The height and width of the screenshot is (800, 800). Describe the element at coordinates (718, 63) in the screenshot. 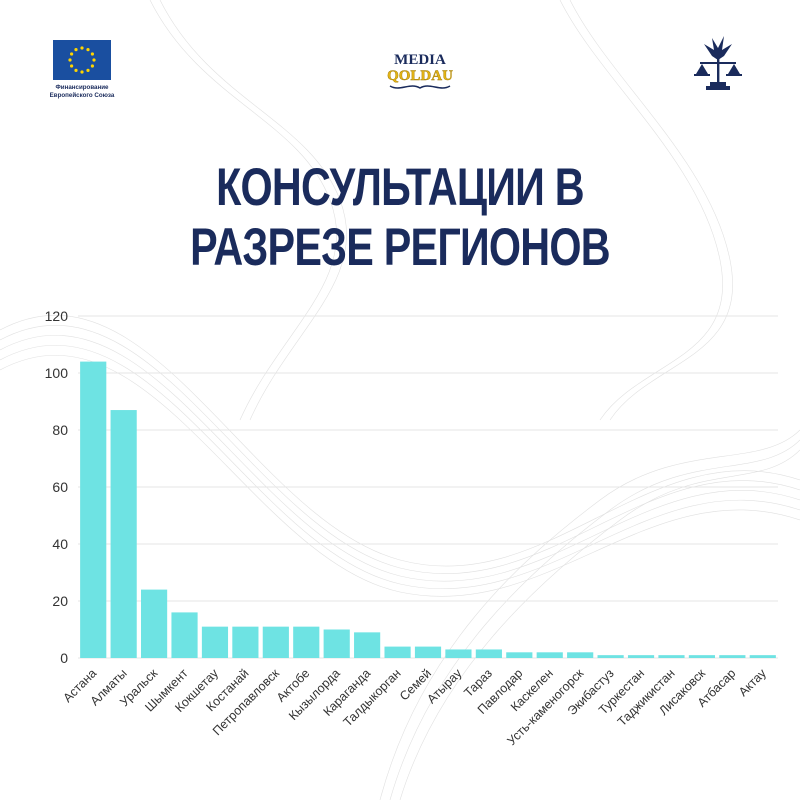

I see `legal-emblem-icon` at that location.